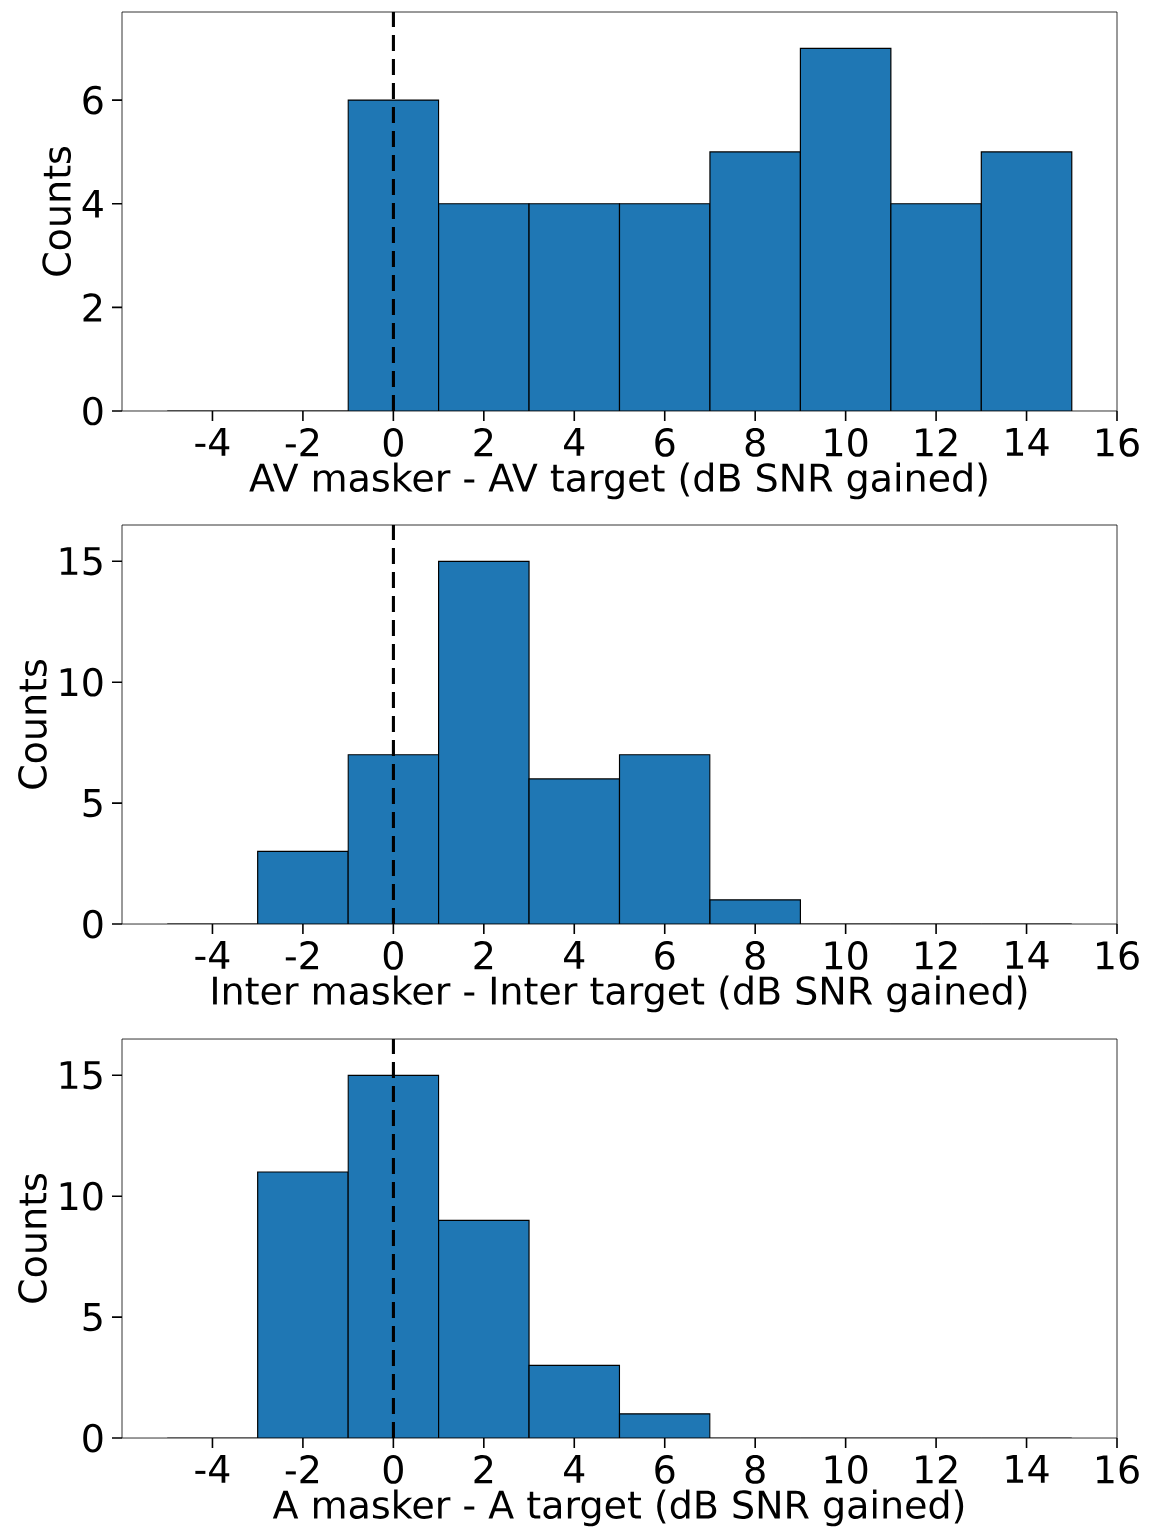 The image size is (1149, 1533). What do you see at coordinates (618, 1508) in the screenshot?
I see `x-axis-title: A masker - A target (dB SNR gained)` at bounding box center [618, 1508].